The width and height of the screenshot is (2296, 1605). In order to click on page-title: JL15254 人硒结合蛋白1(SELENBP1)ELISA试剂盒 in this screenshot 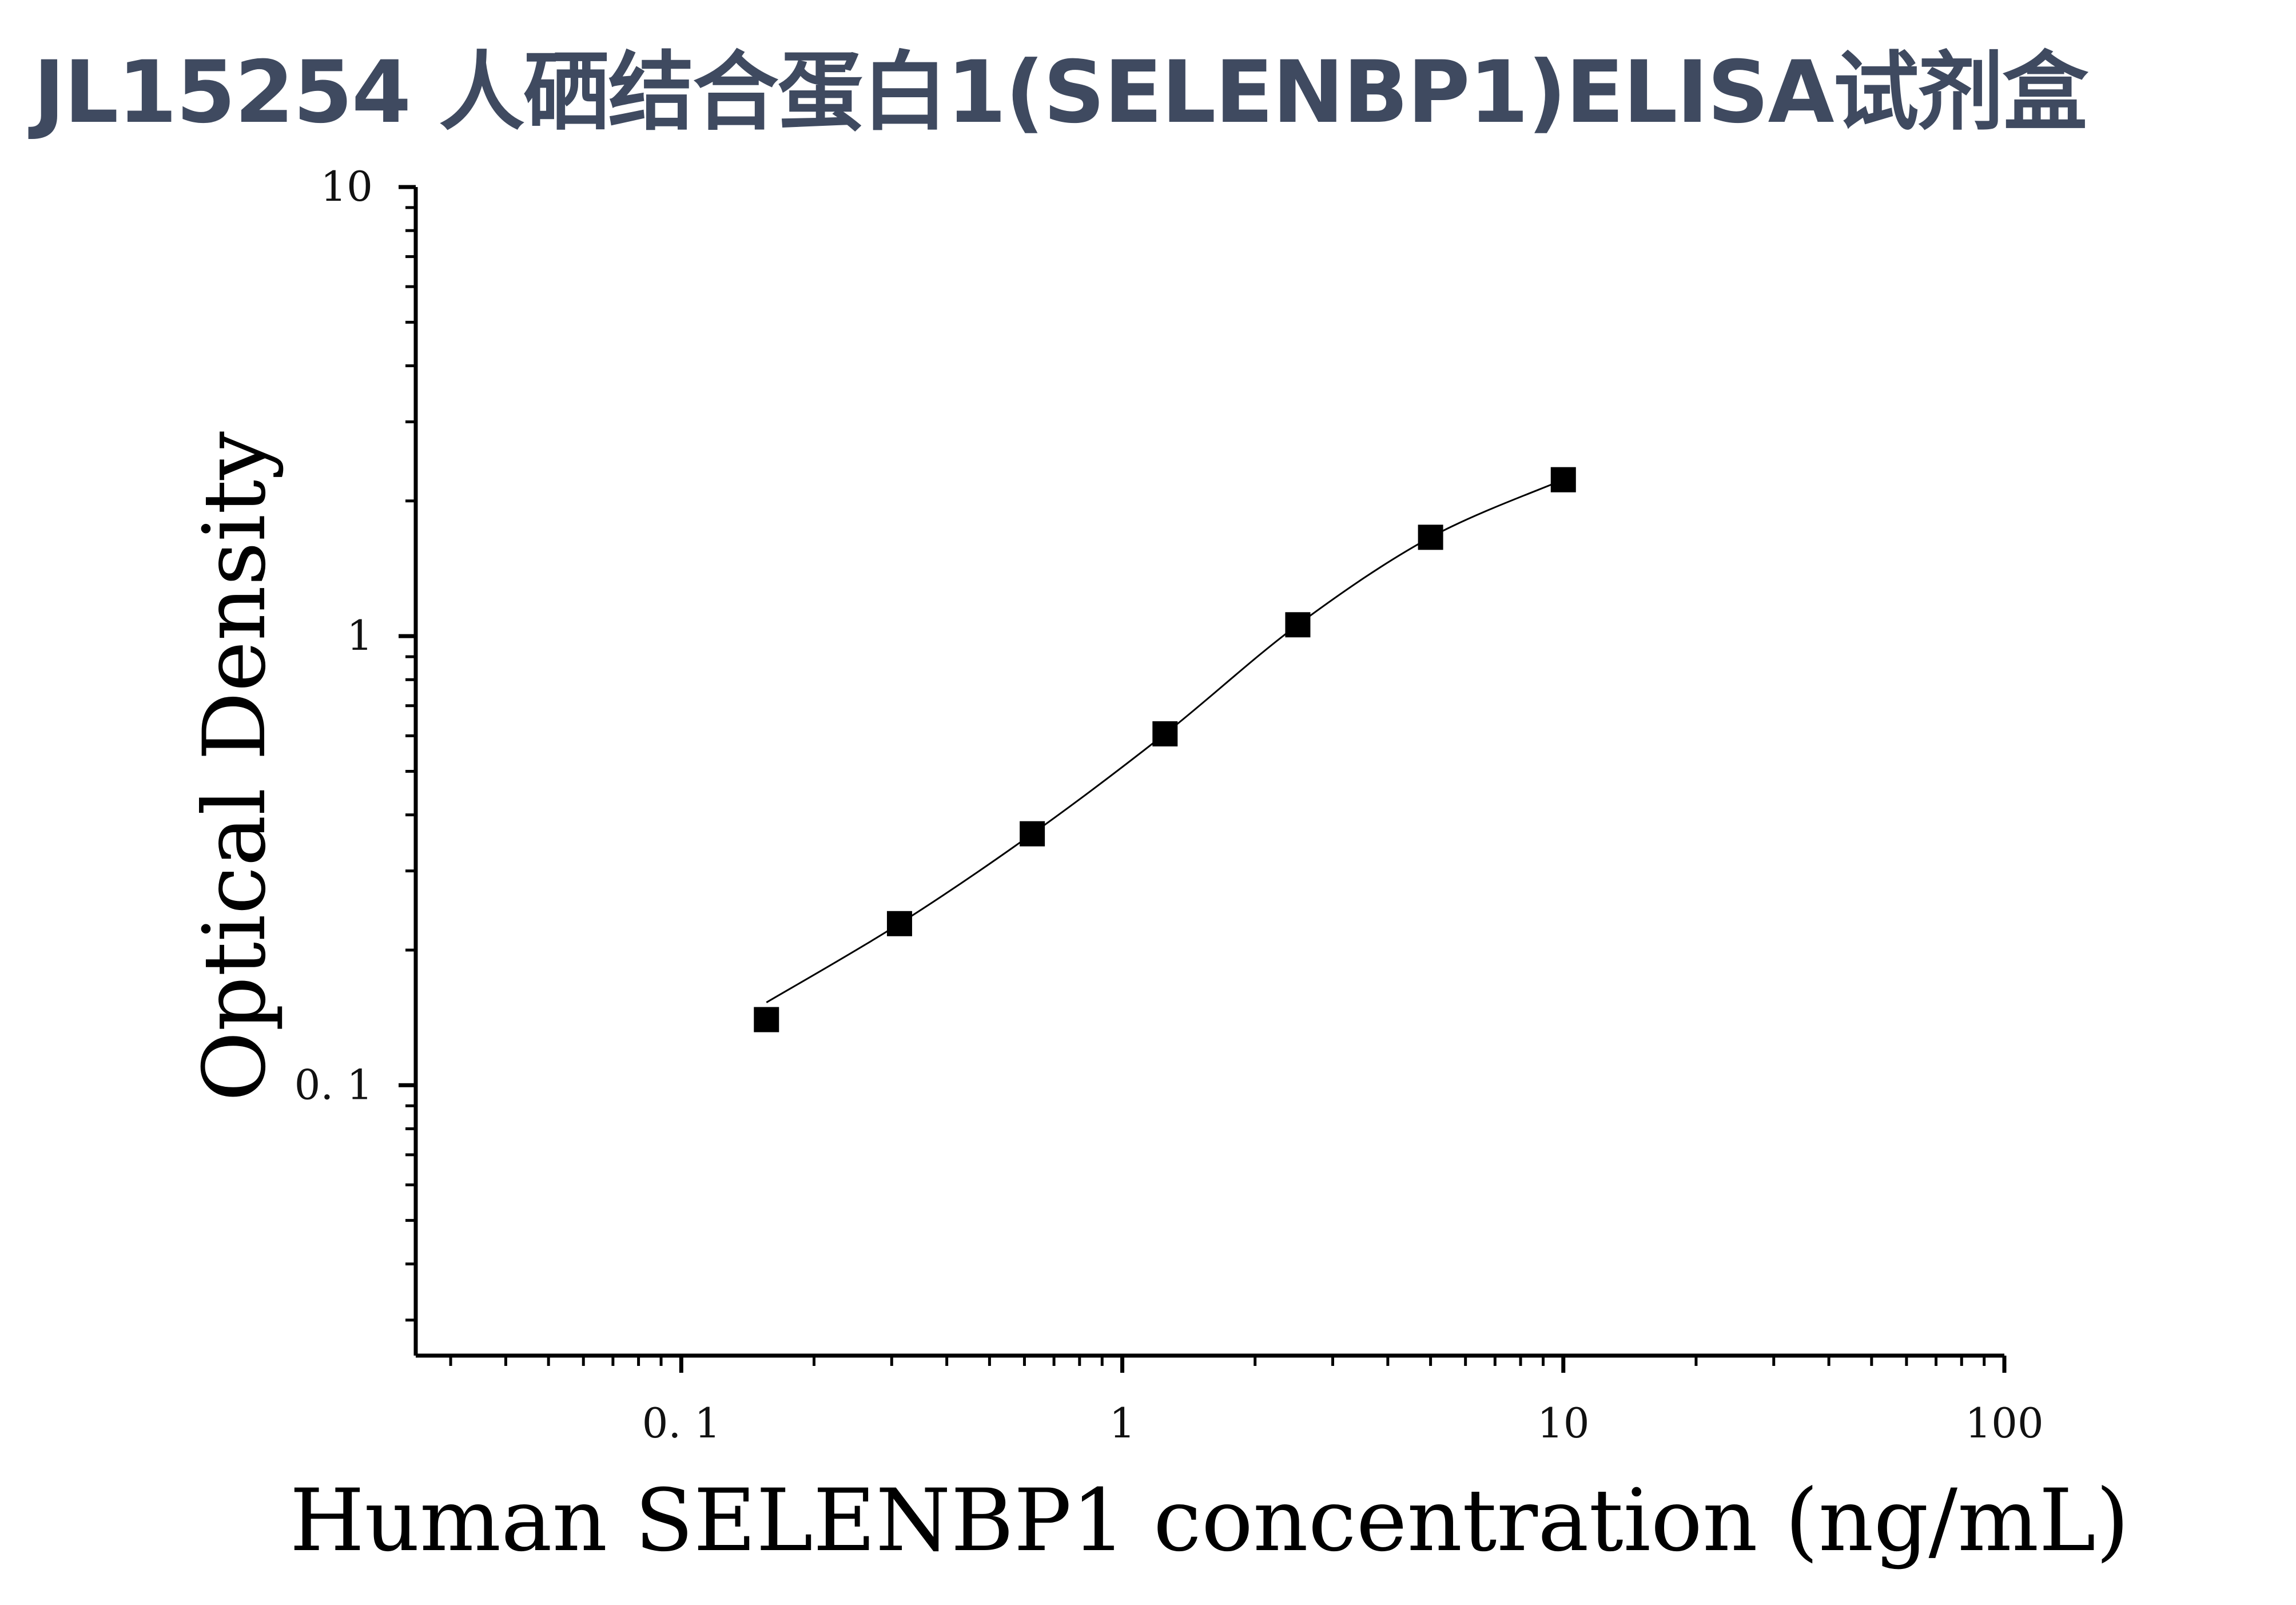, I will do `click(1061, 92)`.